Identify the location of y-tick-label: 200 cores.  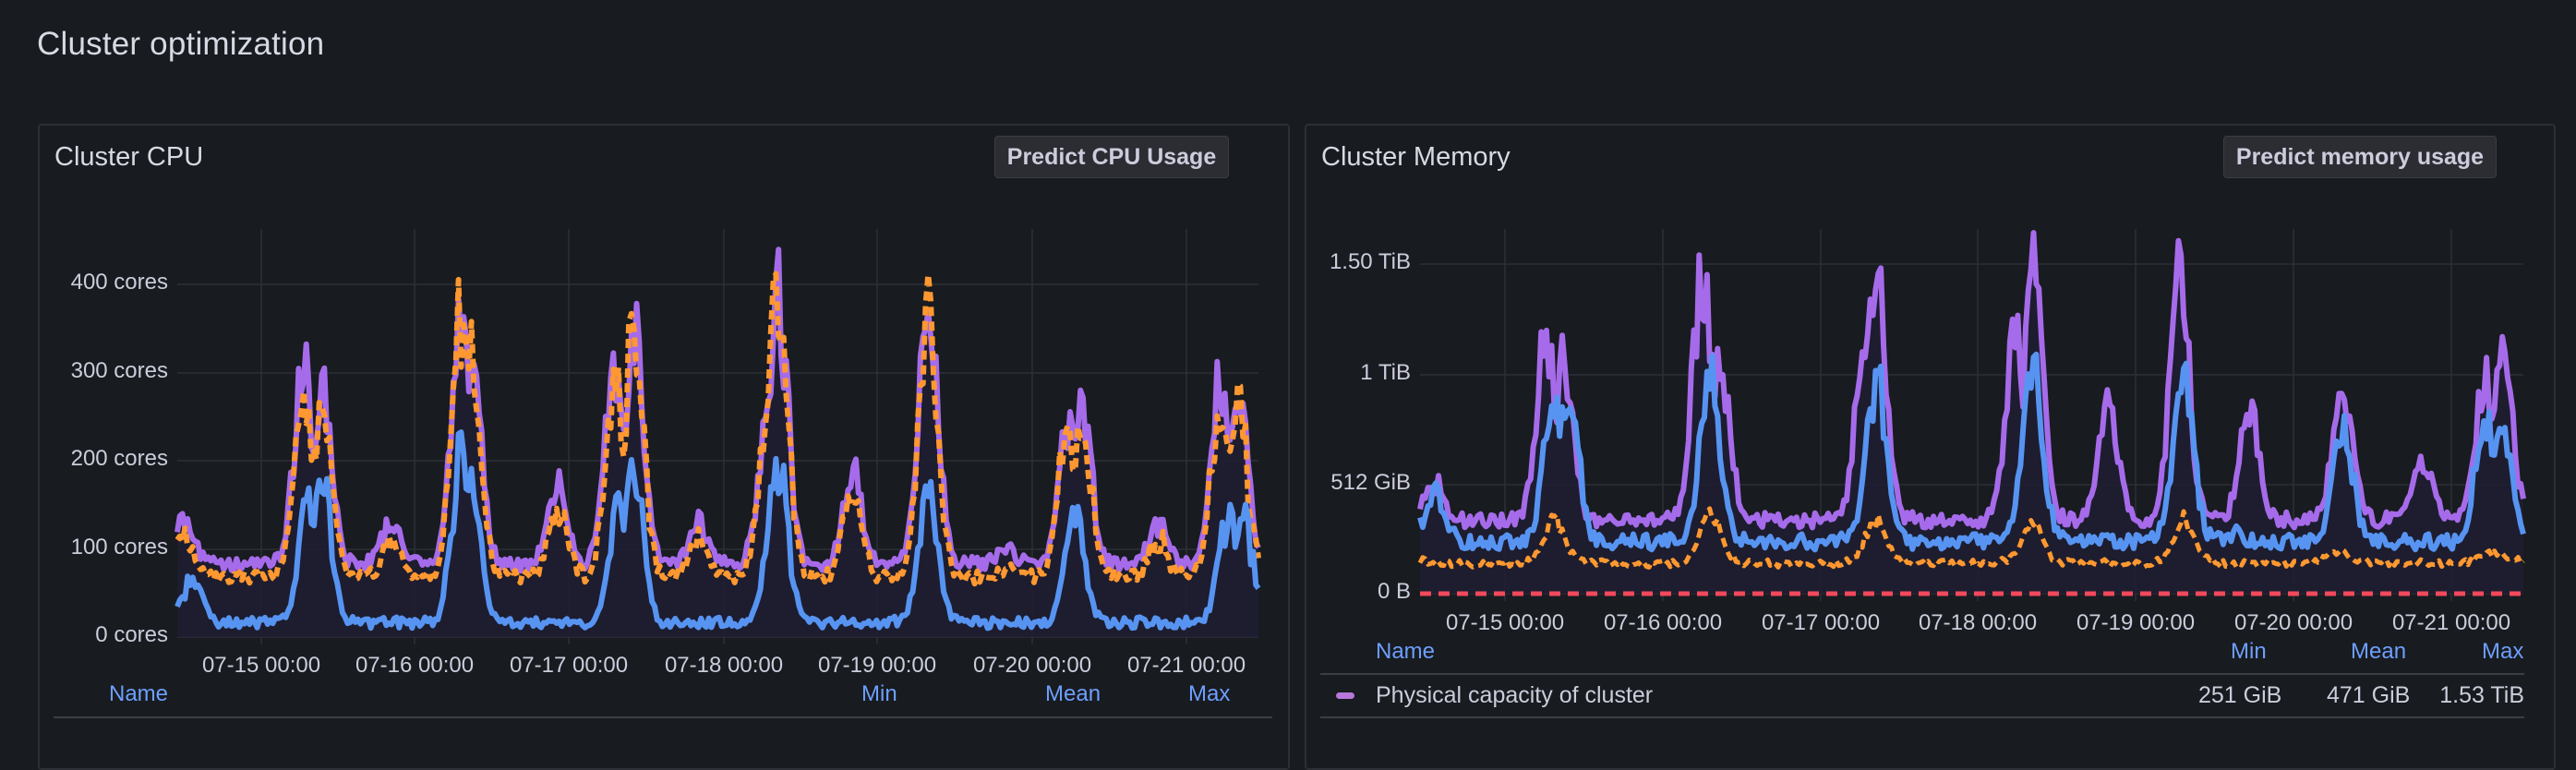
(119, 459).